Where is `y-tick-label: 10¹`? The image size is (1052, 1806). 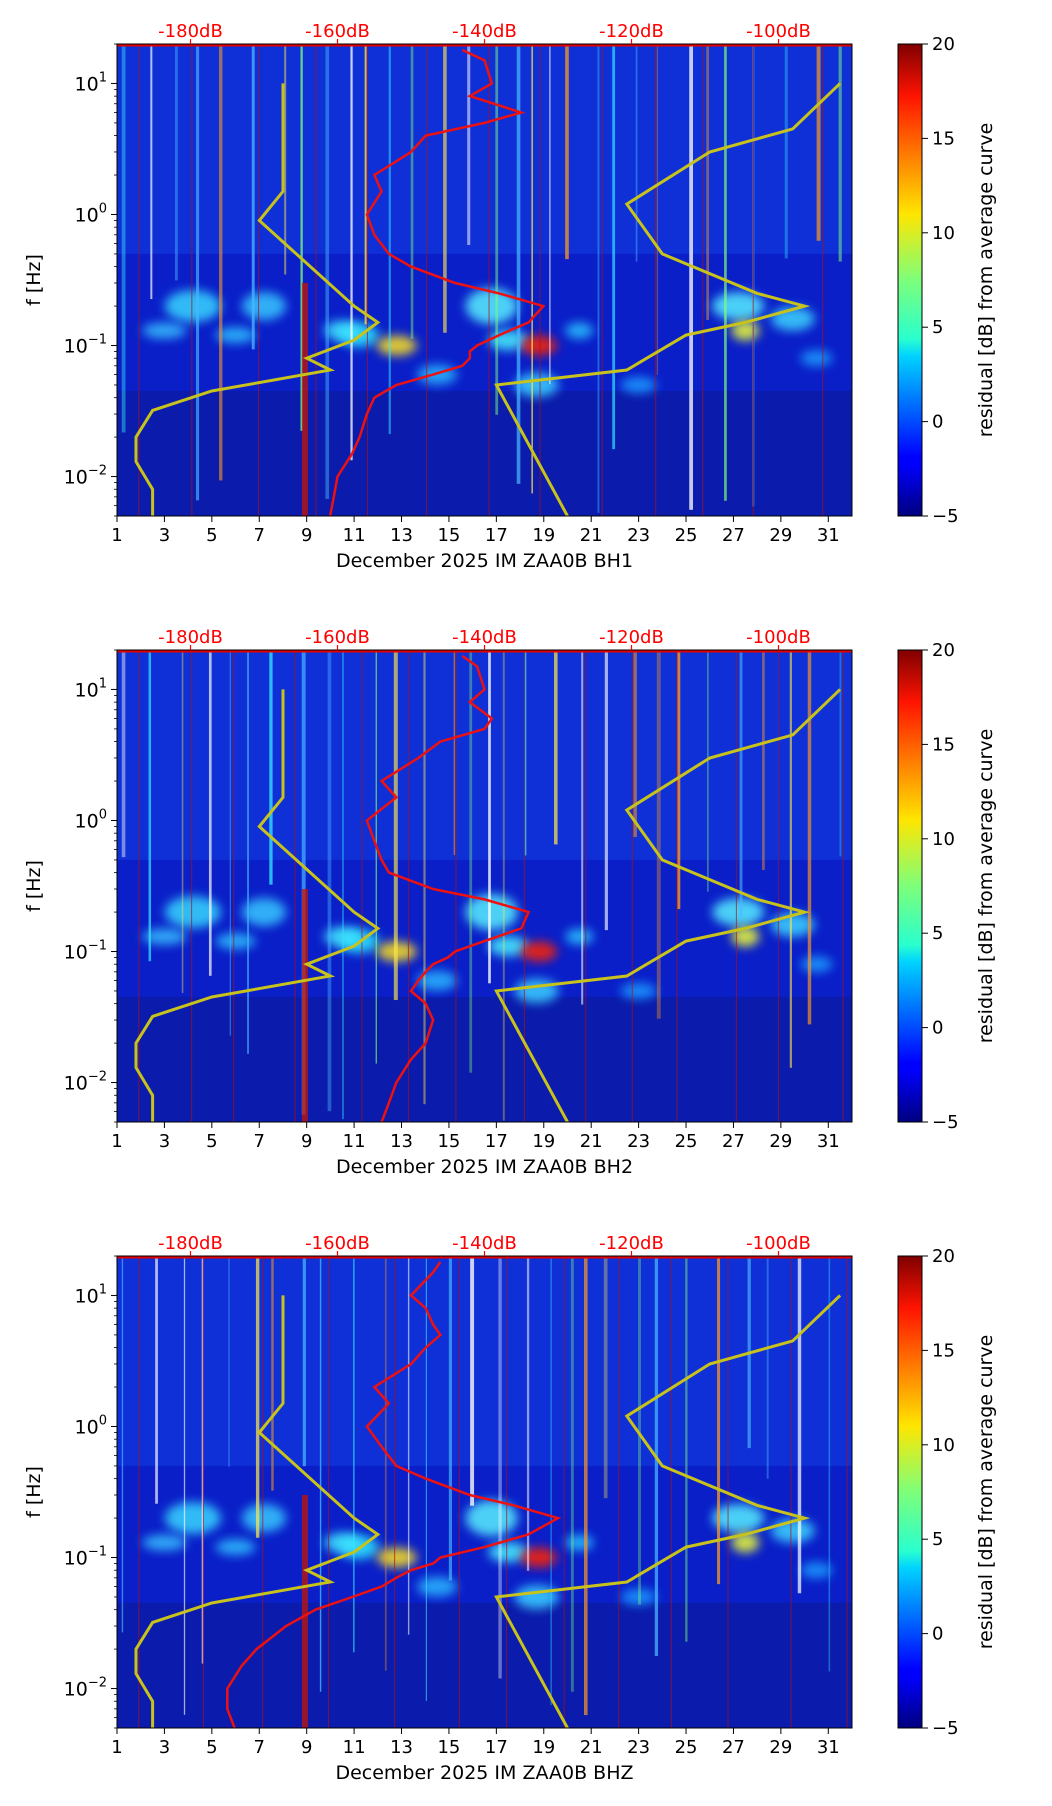
y-tick-label: 10¹ is located at coordinates (91, 82).